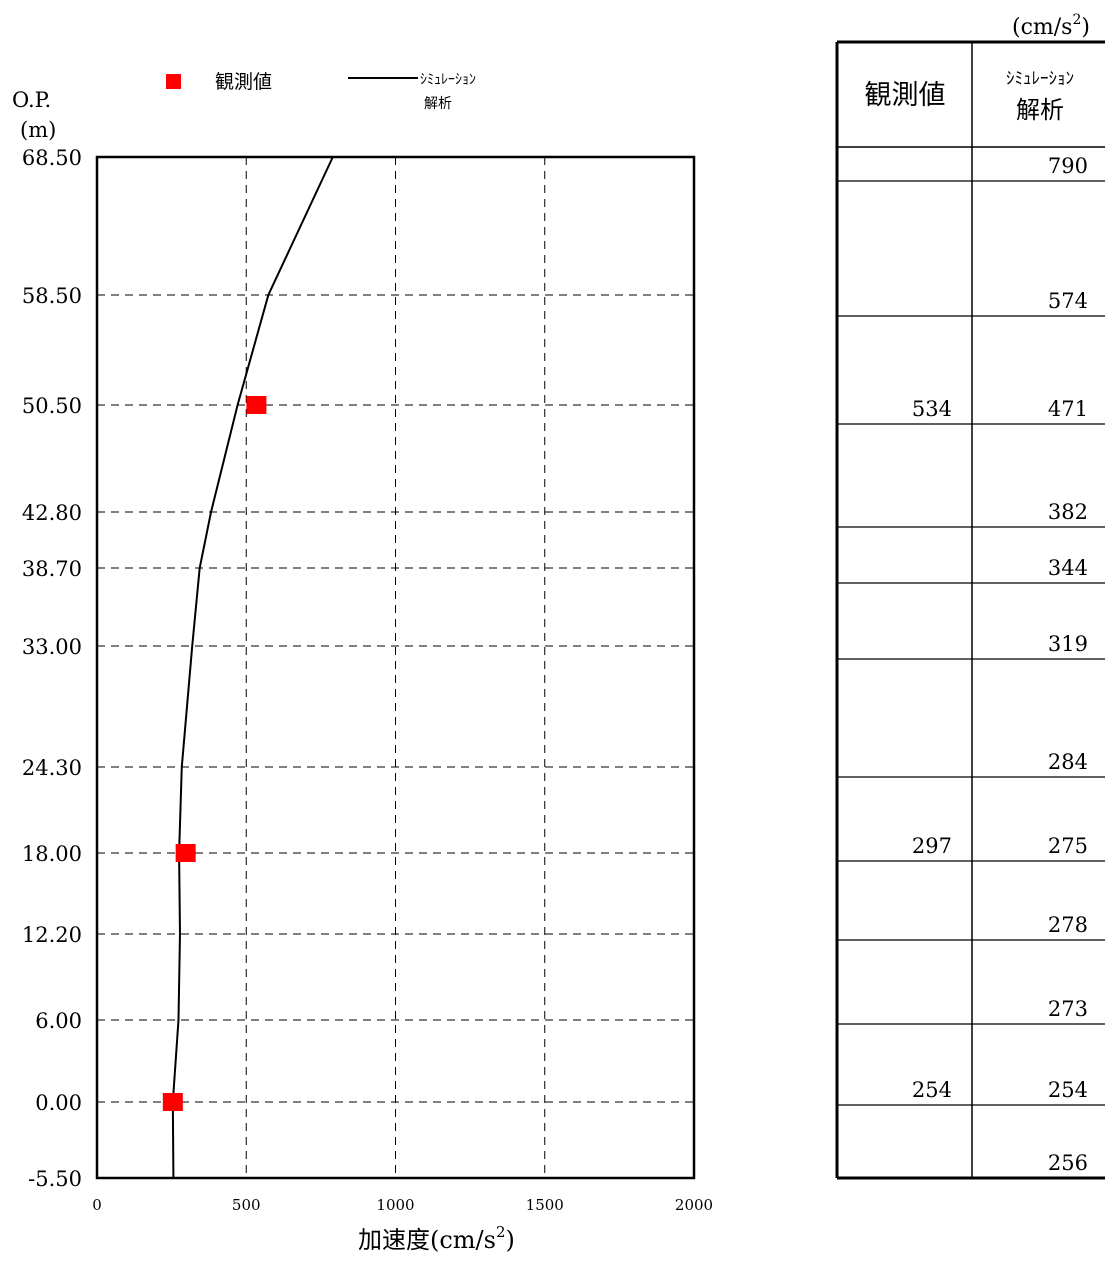 The height and width of the screenshot is (1262, 1105). What do you see at coordinates (52, 768) in the screenshot?
I see `y-tick-label: 24.30` at bounding box center [52, 768].